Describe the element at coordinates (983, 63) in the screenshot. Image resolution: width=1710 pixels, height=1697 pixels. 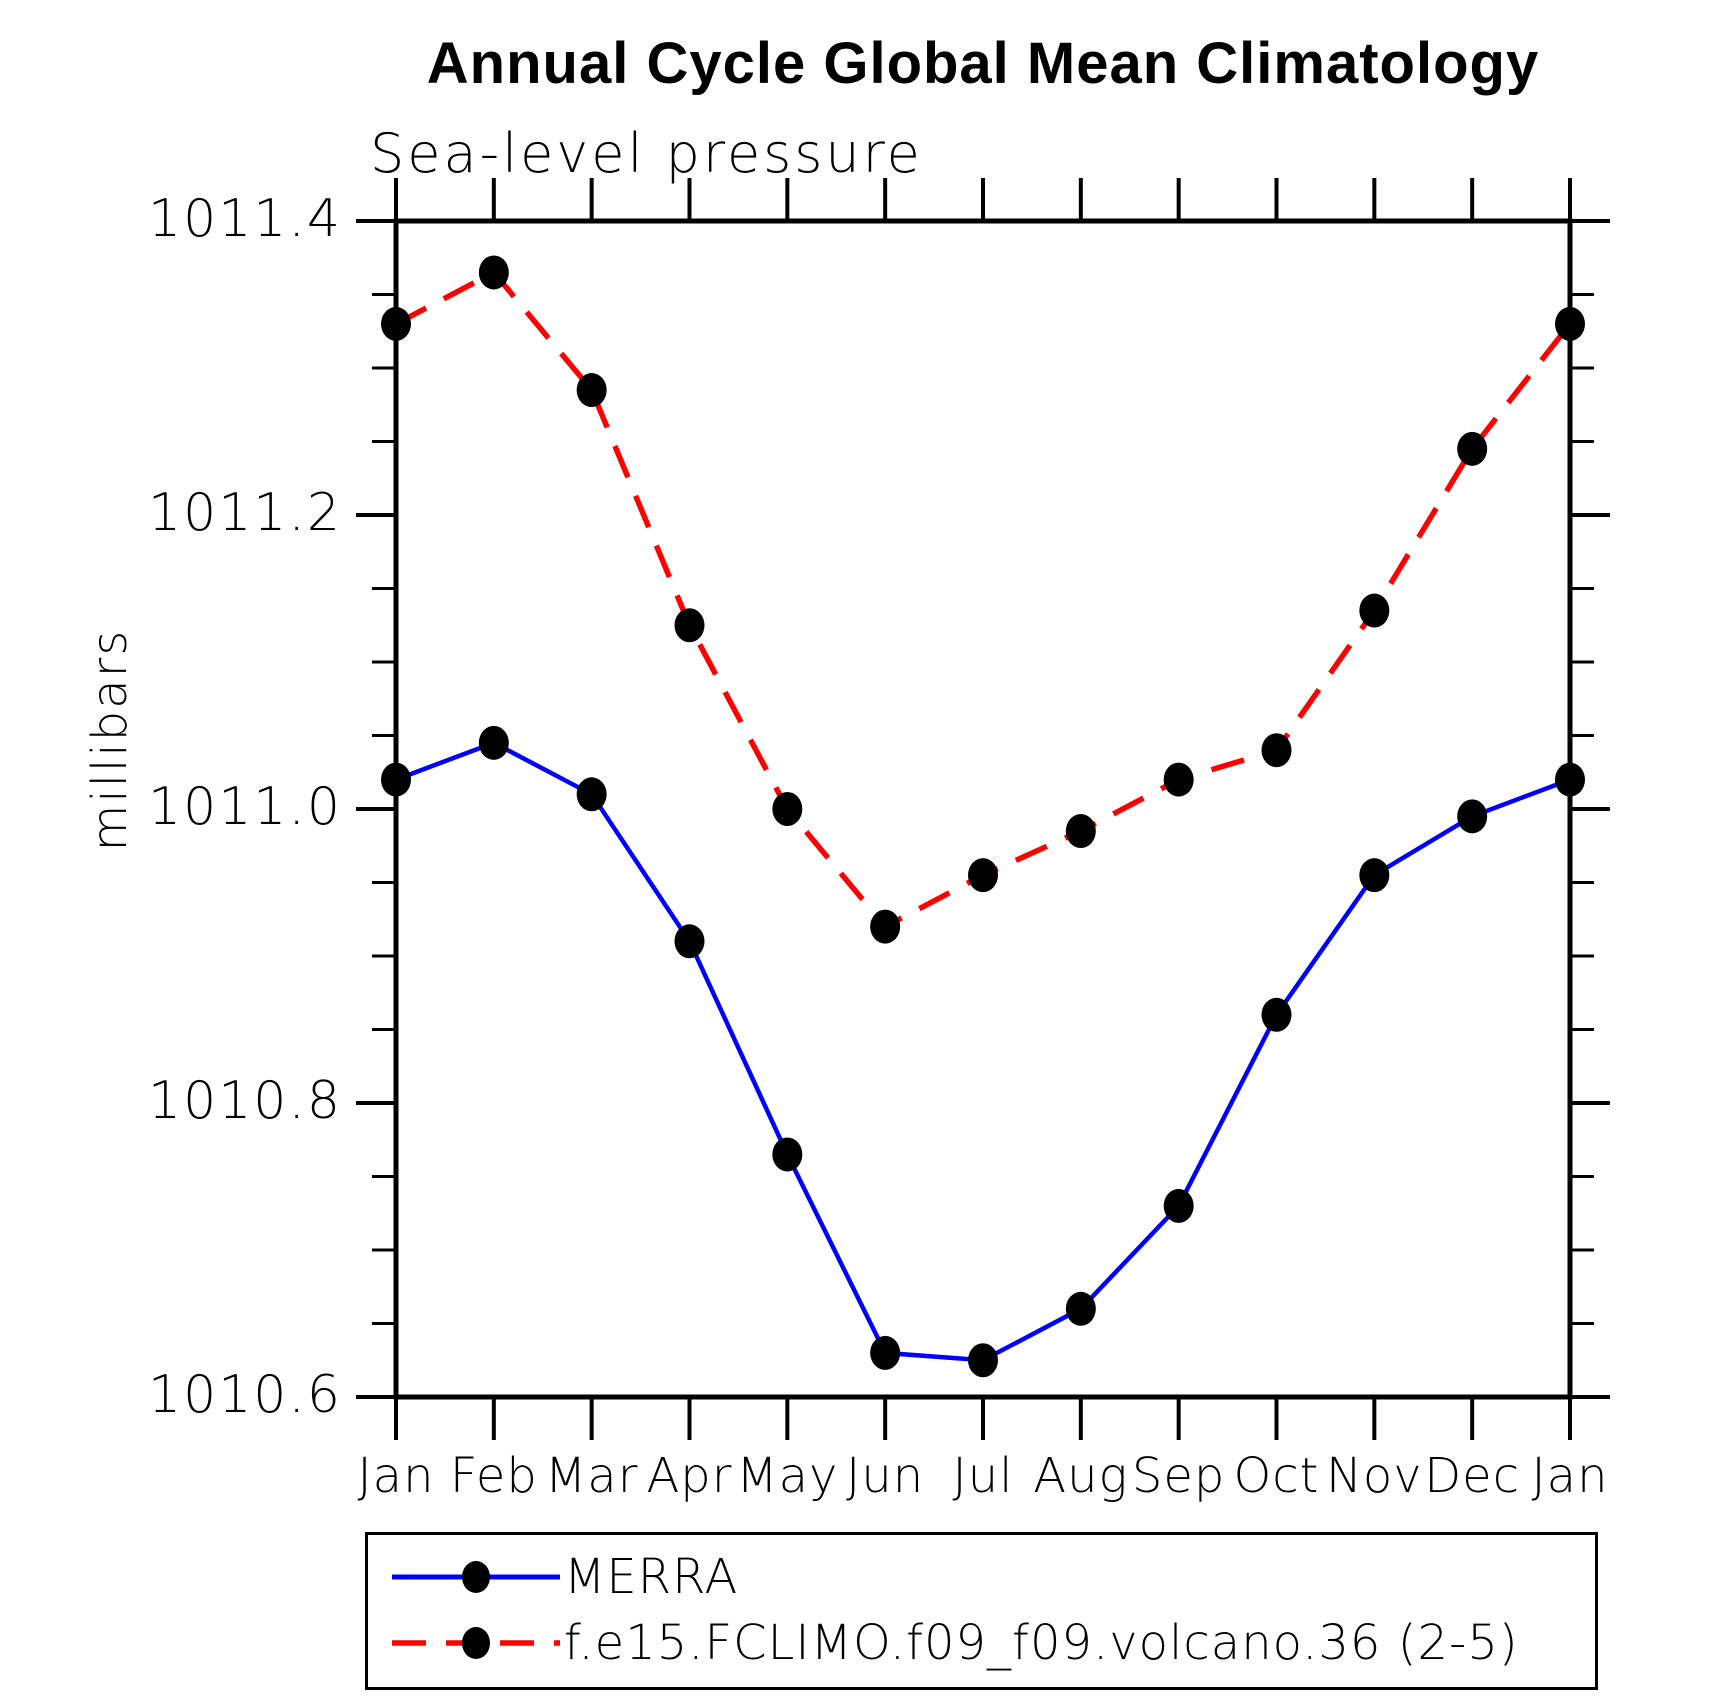
I see `chart-title: Annual Cycle Global Mean Climatology` at that location.